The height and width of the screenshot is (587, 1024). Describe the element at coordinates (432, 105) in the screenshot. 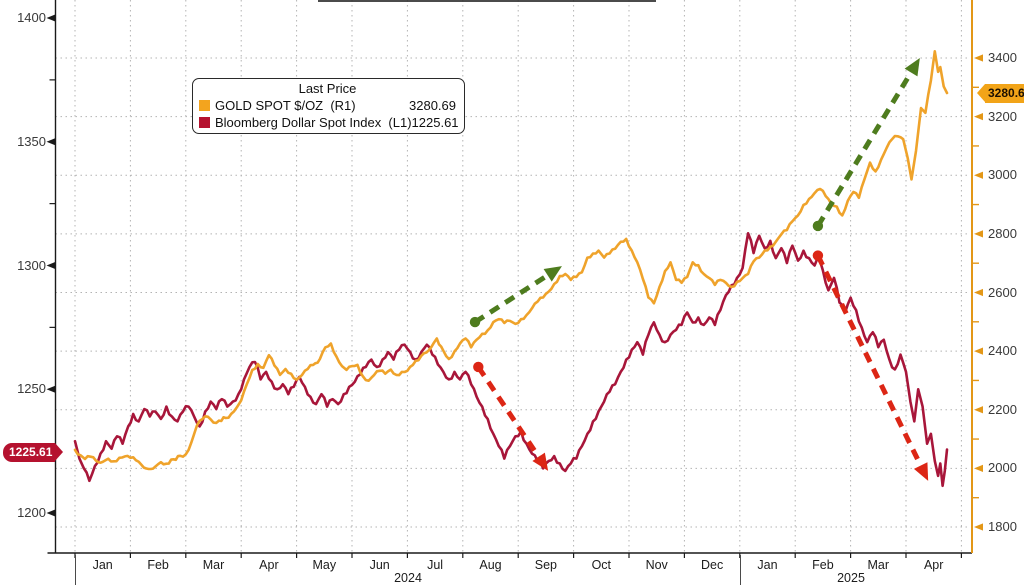

I see `gold-series-last-price: 3280.69` at that location.